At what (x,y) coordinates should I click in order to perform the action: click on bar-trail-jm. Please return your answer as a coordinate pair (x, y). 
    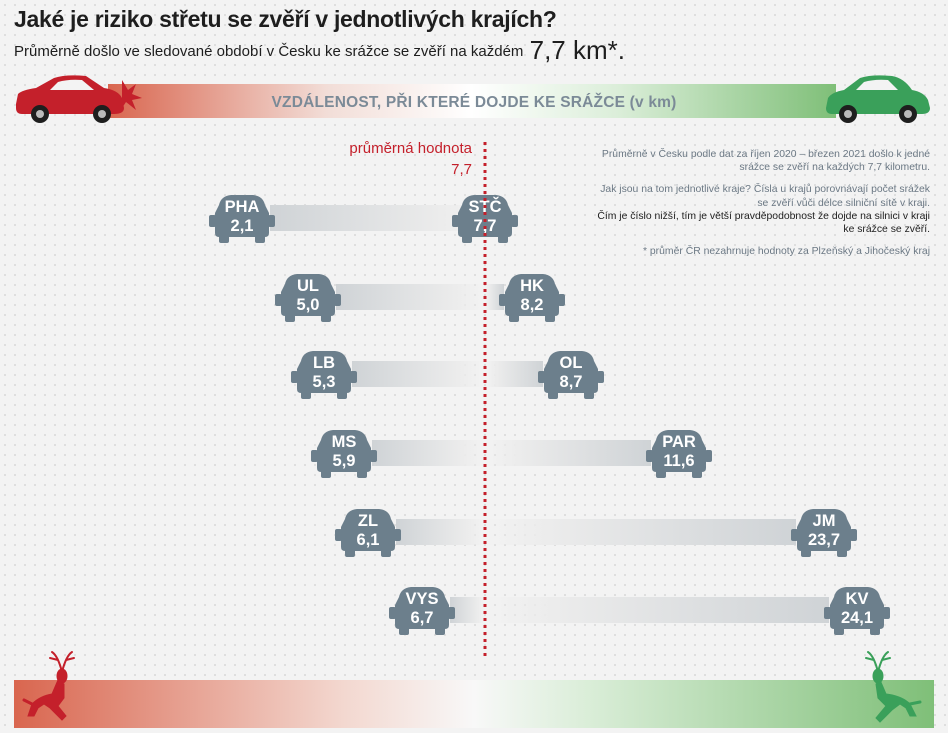
    Looking at the image, I should click on (640, 532).